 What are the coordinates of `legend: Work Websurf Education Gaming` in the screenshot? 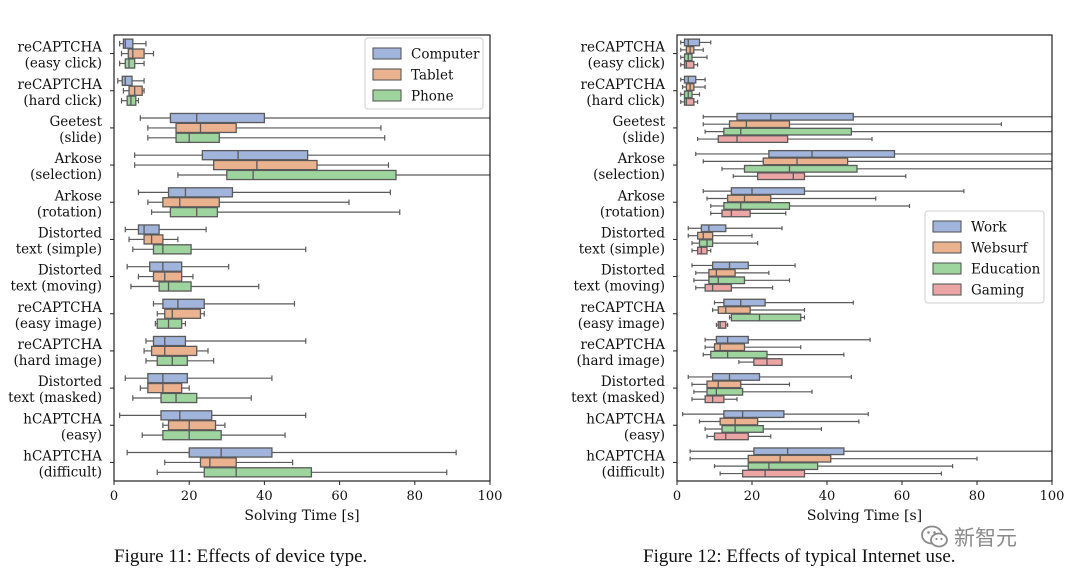 It's located at (984, 257).